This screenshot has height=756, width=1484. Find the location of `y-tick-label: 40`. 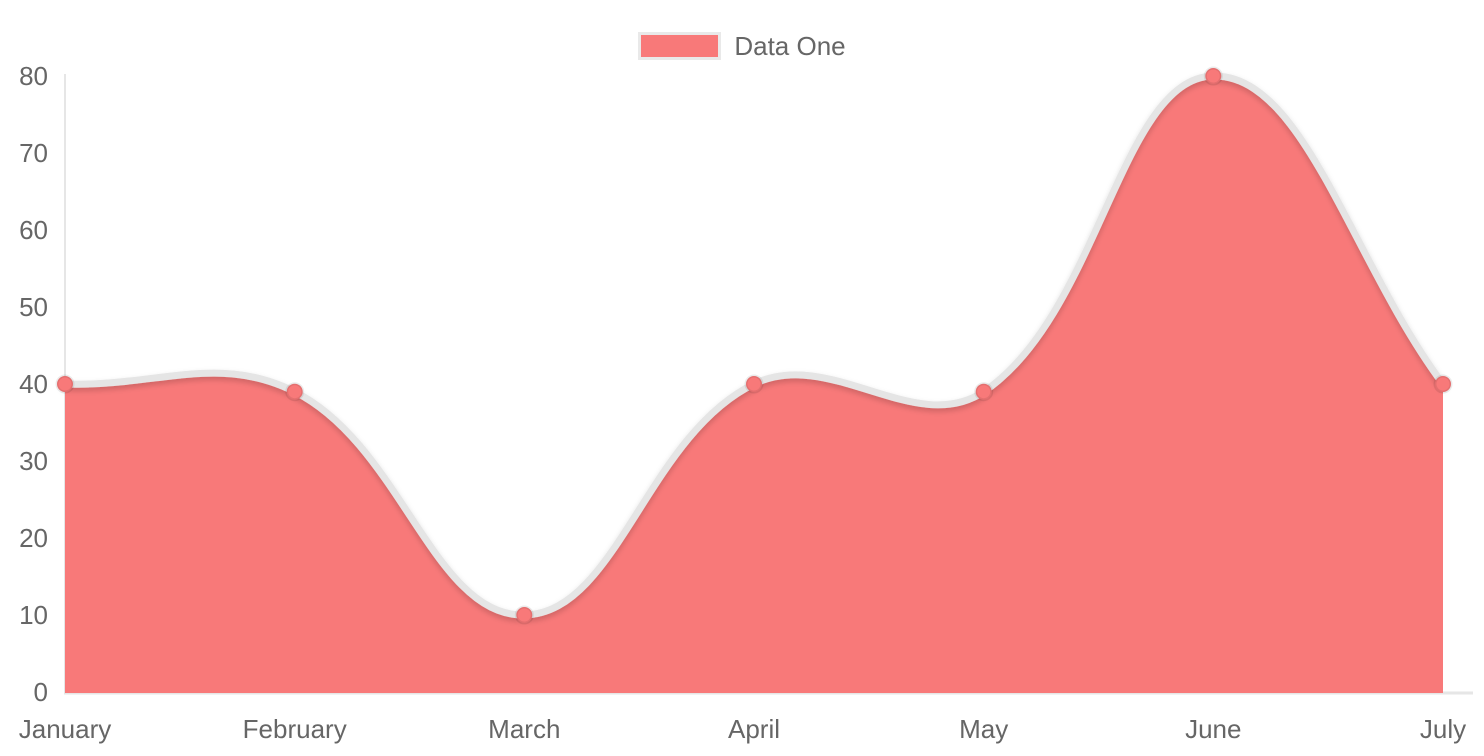

y-tick-label: 40 is located at coordinates (33, 384).